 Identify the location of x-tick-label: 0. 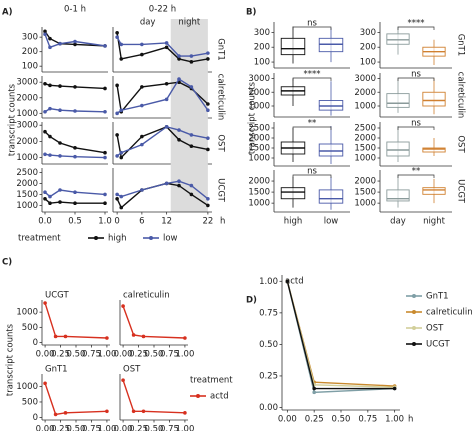
(116, 222).